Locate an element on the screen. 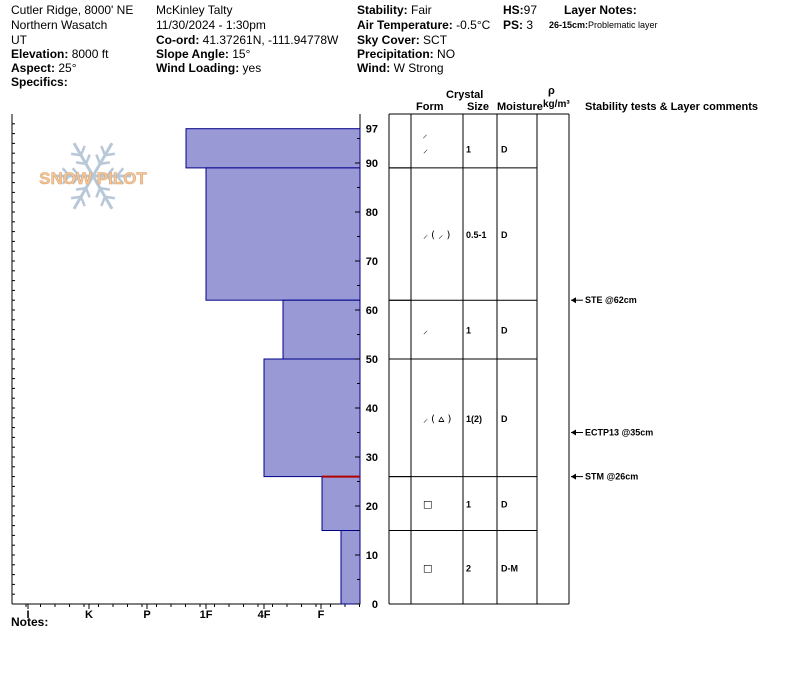  stability-label: Stability: is located at coordinates (382, 10).